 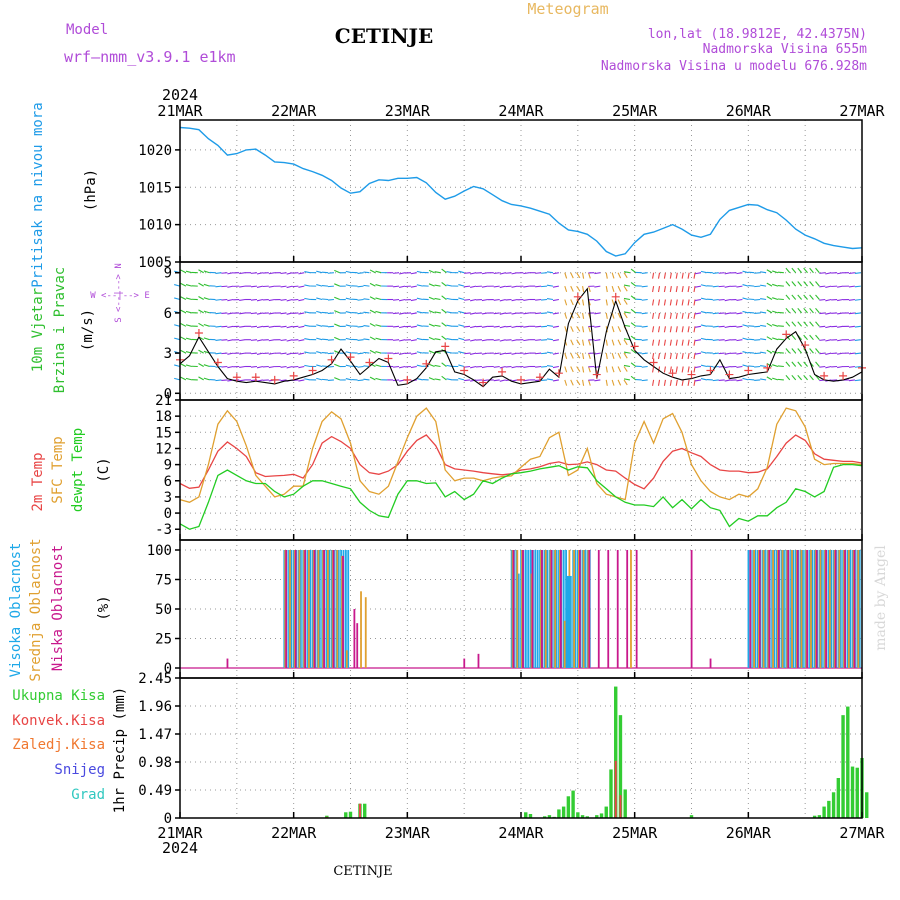 I want to click on y-tick-label: 18, so click(x=163, y=417).